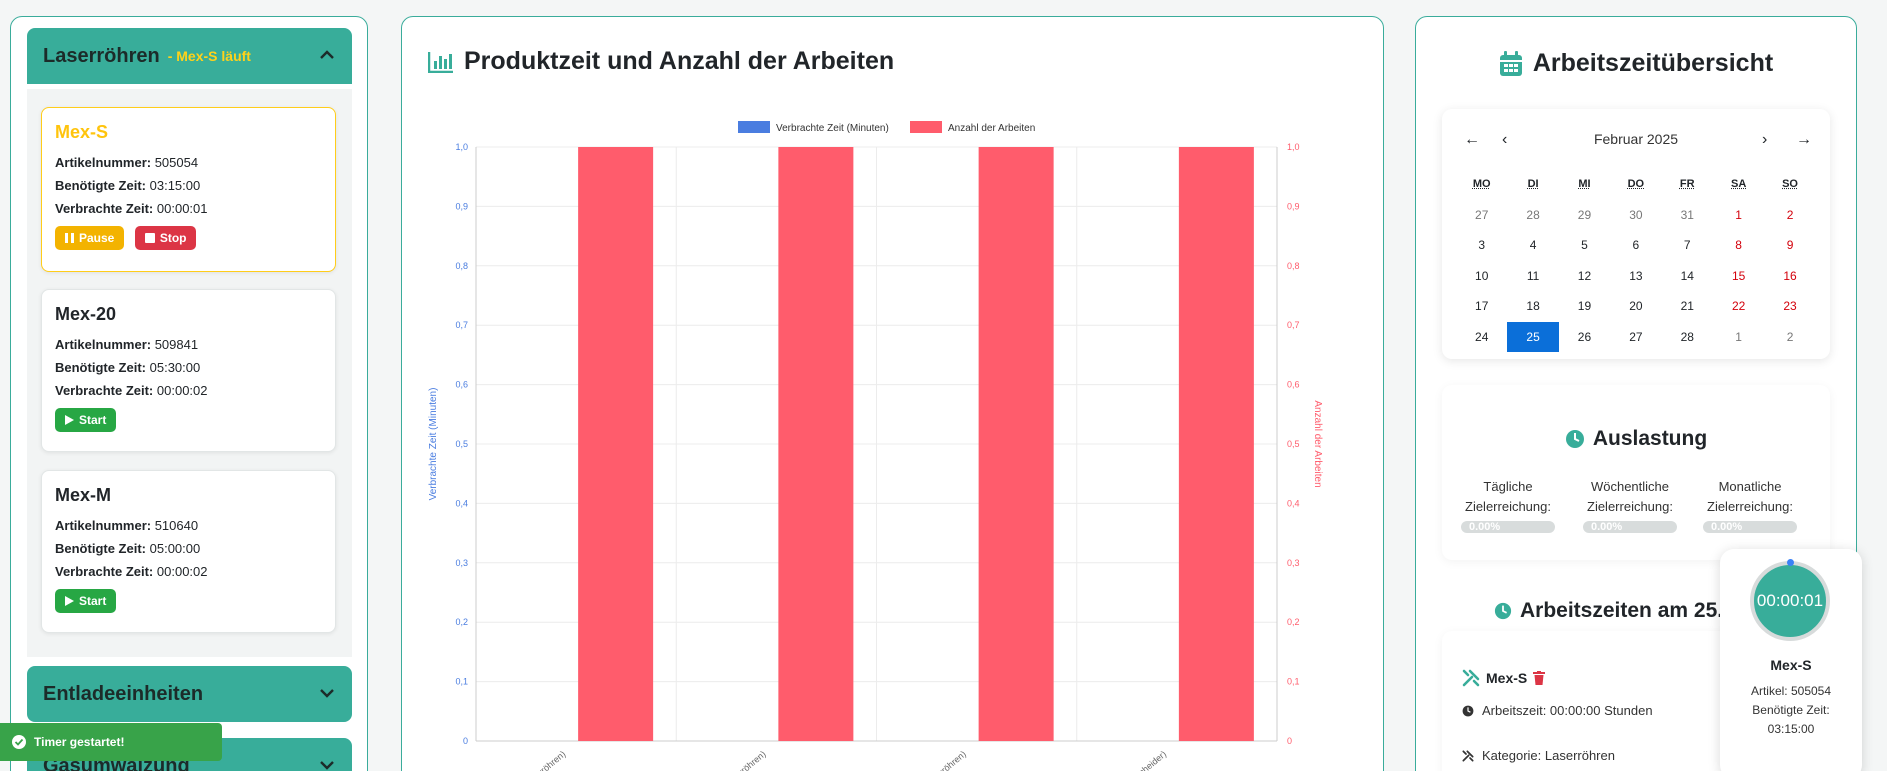  I want to click on calendar-day: 30, so click(1636, 214).